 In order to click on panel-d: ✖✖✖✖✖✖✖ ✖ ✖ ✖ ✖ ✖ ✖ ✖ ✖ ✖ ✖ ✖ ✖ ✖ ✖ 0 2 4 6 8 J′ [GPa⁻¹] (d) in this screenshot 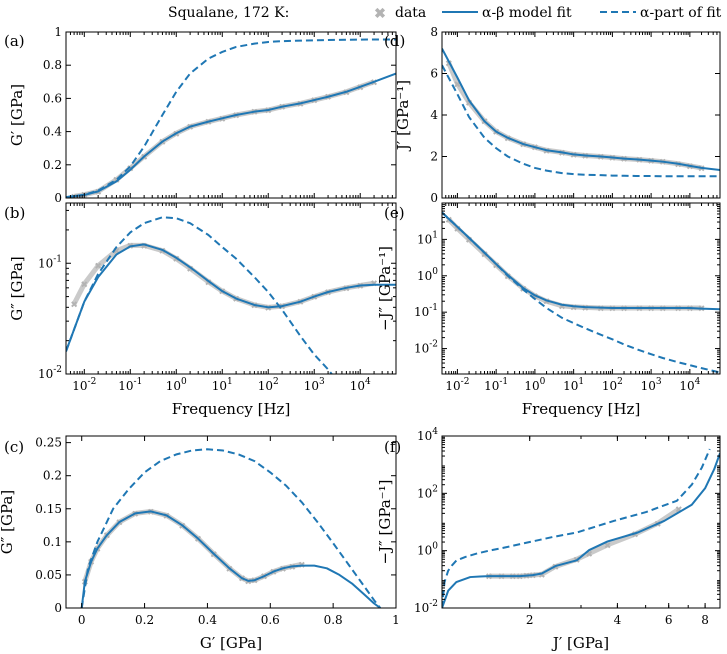, I will do `click(552, 115)`.